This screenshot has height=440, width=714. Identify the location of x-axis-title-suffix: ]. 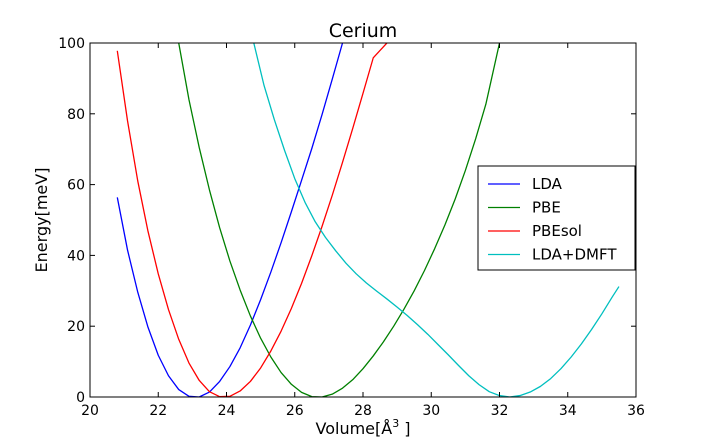
(407, 428).